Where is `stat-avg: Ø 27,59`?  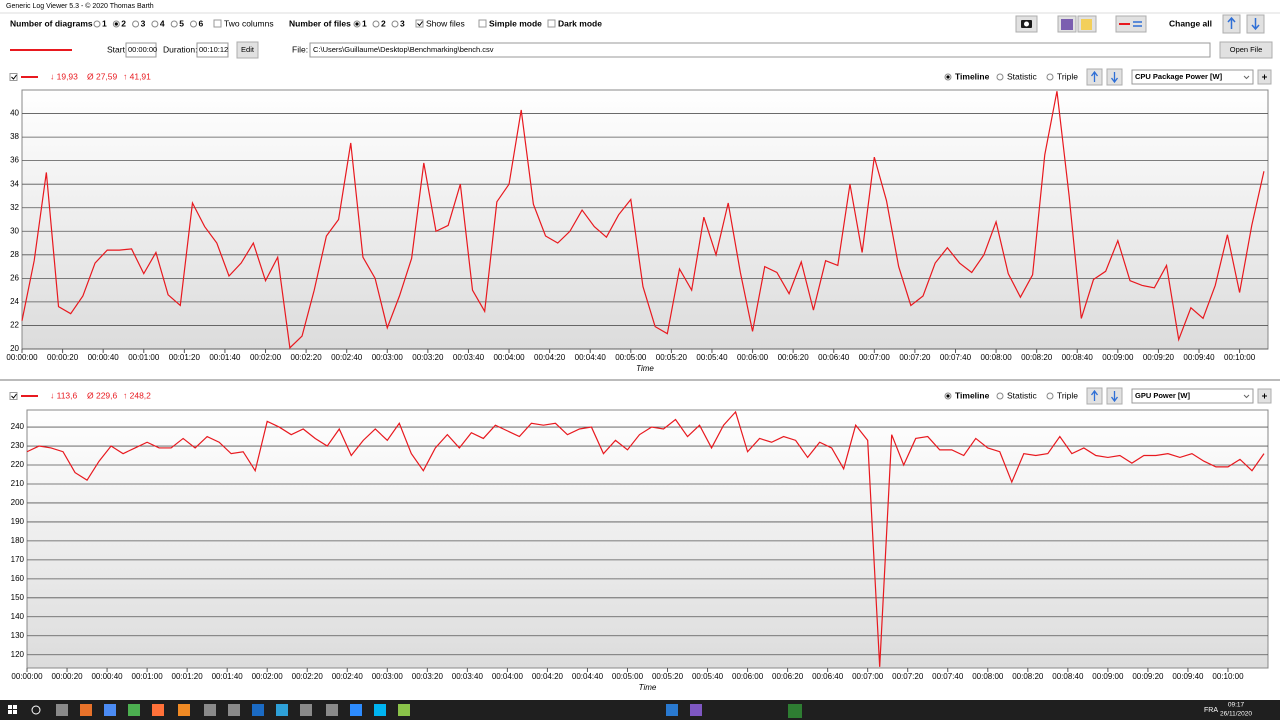 stat-avg: Ø 27,59 is located at coordinates (102, 76).